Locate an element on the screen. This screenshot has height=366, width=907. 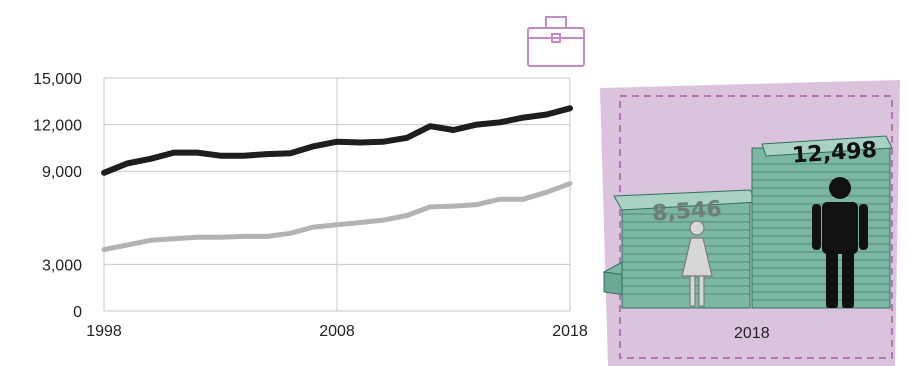
x-axis: 1998 2008 2018 is located at coordinates (337, 331).